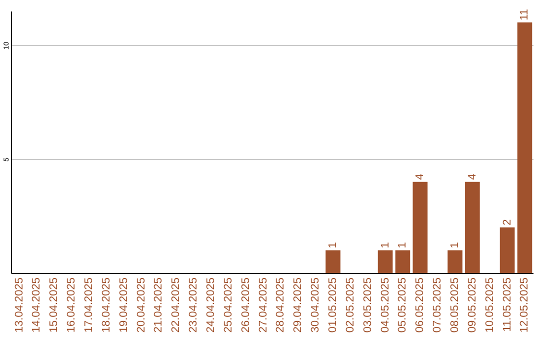 Image resolution: width=540 pixels, height=340 pixels. Describe the element at coordinates (263, 305) in the screenshot. I see `x-tick-label: 27.04.2025` at that location.